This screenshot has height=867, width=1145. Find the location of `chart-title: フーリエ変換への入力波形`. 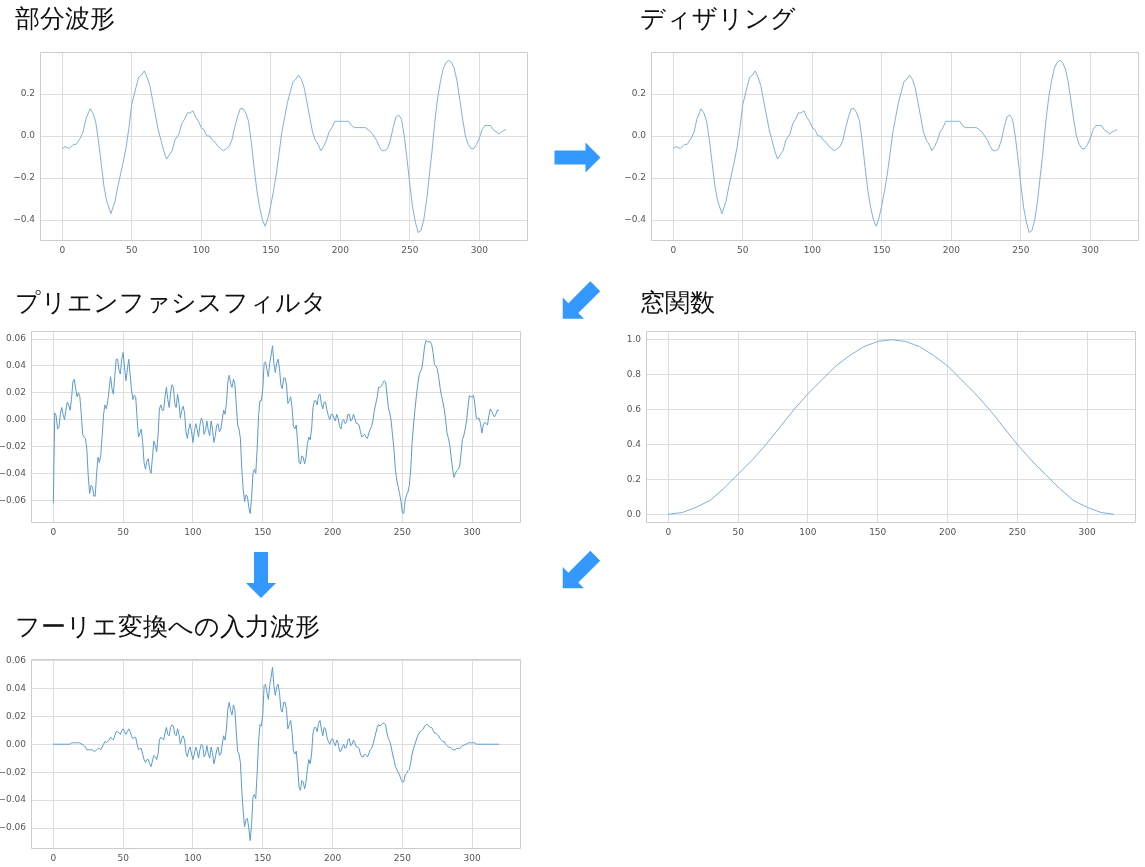

chart-title: フーリエ変換への入力波形 is located at coordinates (167, 626).